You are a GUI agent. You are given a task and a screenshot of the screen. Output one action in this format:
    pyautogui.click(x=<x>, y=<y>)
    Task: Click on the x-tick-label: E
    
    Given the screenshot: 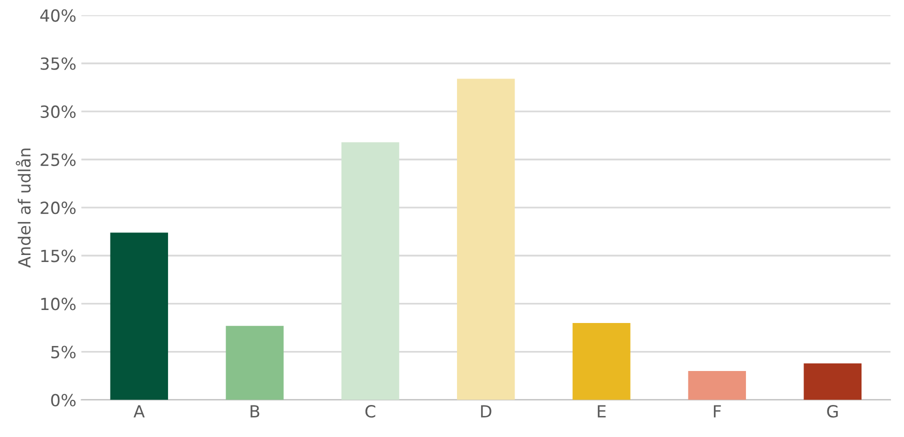 What is the action you would take?
    pyautogui.click(x=602, y=411)
    